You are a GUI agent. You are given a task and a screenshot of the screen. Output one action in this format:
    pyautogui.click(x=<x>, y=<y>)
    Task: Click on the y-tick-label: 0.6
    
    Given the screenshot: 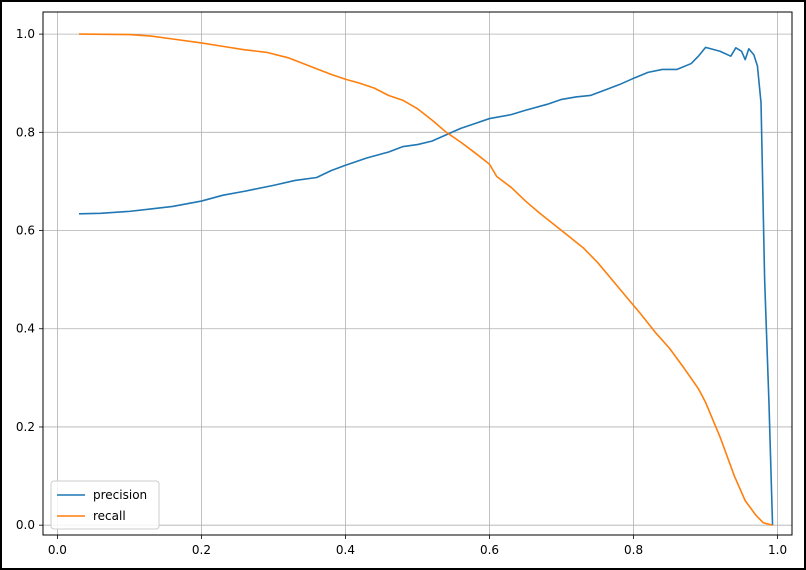 What is the action you would take?
    pyautogui.click(x=25, y=231)
    